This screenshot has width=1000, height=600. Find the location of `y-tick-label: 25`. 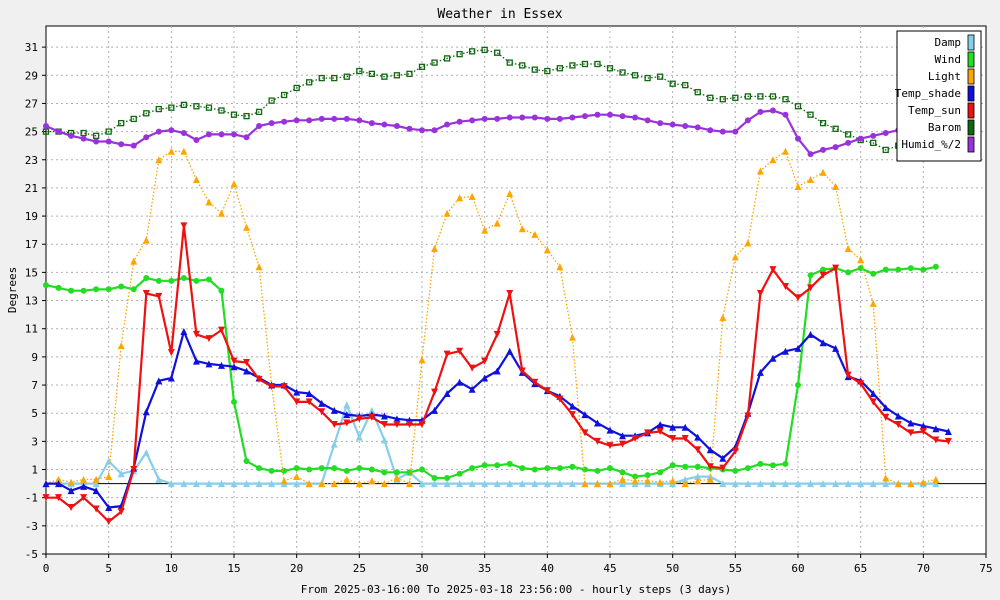

y-tick-label: 25 is located at coordinates (31, 132).